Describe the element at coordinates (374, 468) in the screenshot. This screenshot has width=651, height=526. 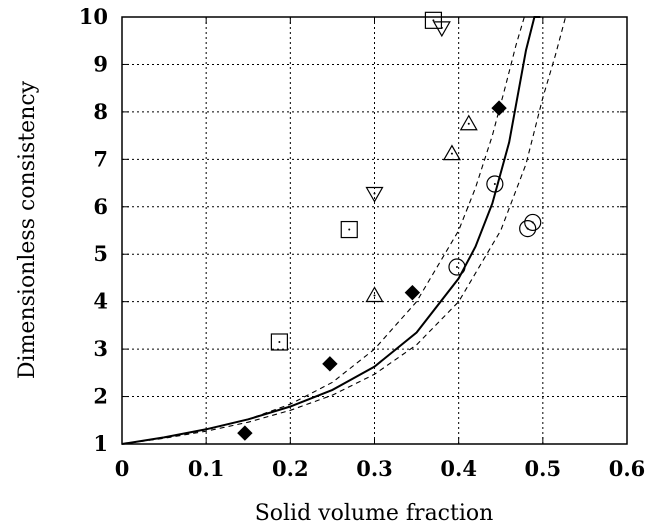
I see `x-tick-label: 0.3` at that location.